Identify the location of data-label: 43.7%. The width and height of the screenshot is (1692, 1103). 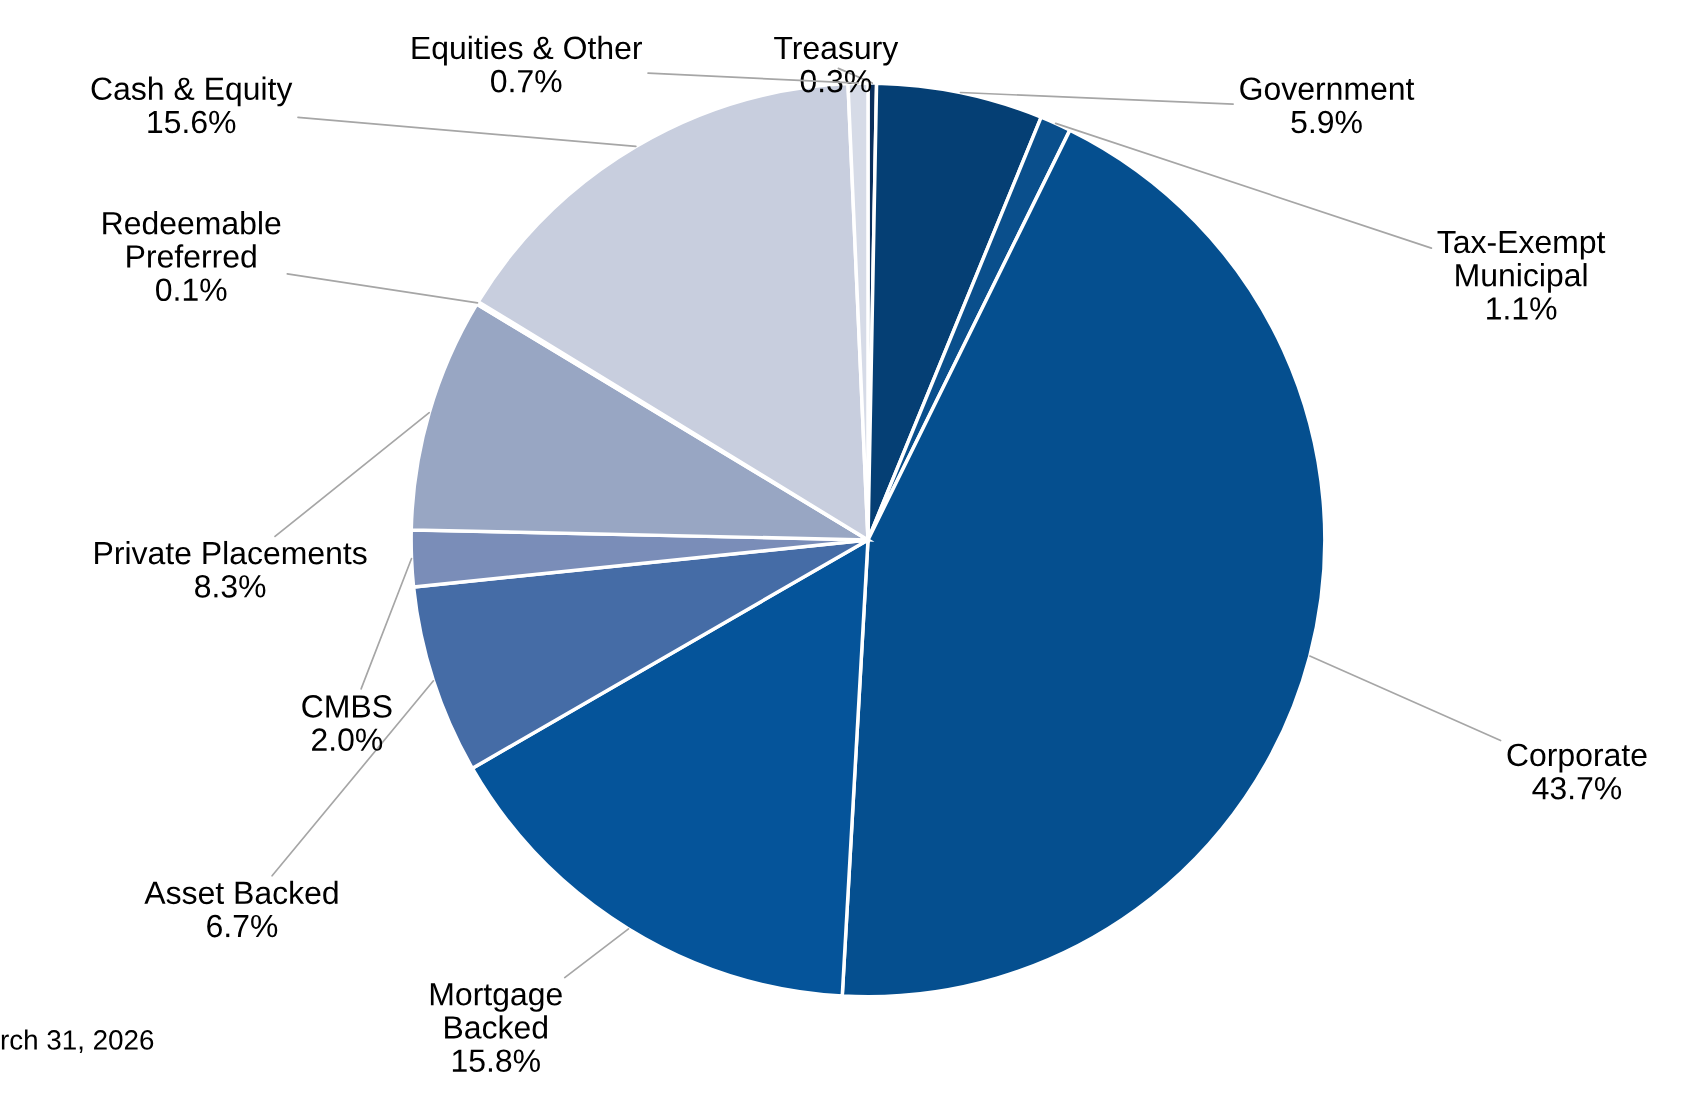
(1577, 788).